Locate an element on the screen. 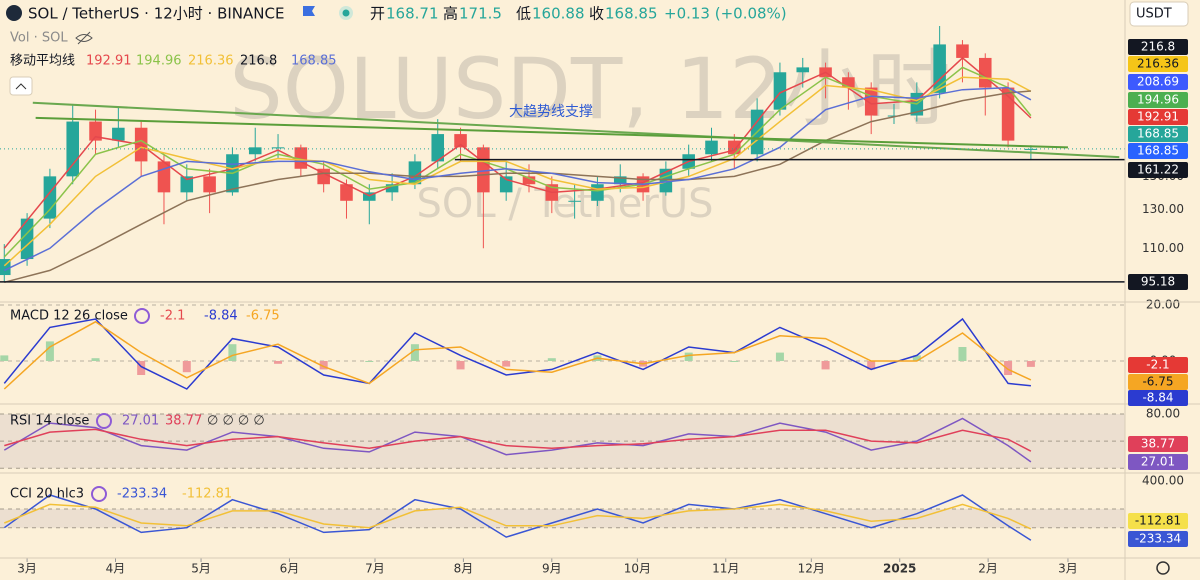  collapse-icon is located at coordinates (21, 86).